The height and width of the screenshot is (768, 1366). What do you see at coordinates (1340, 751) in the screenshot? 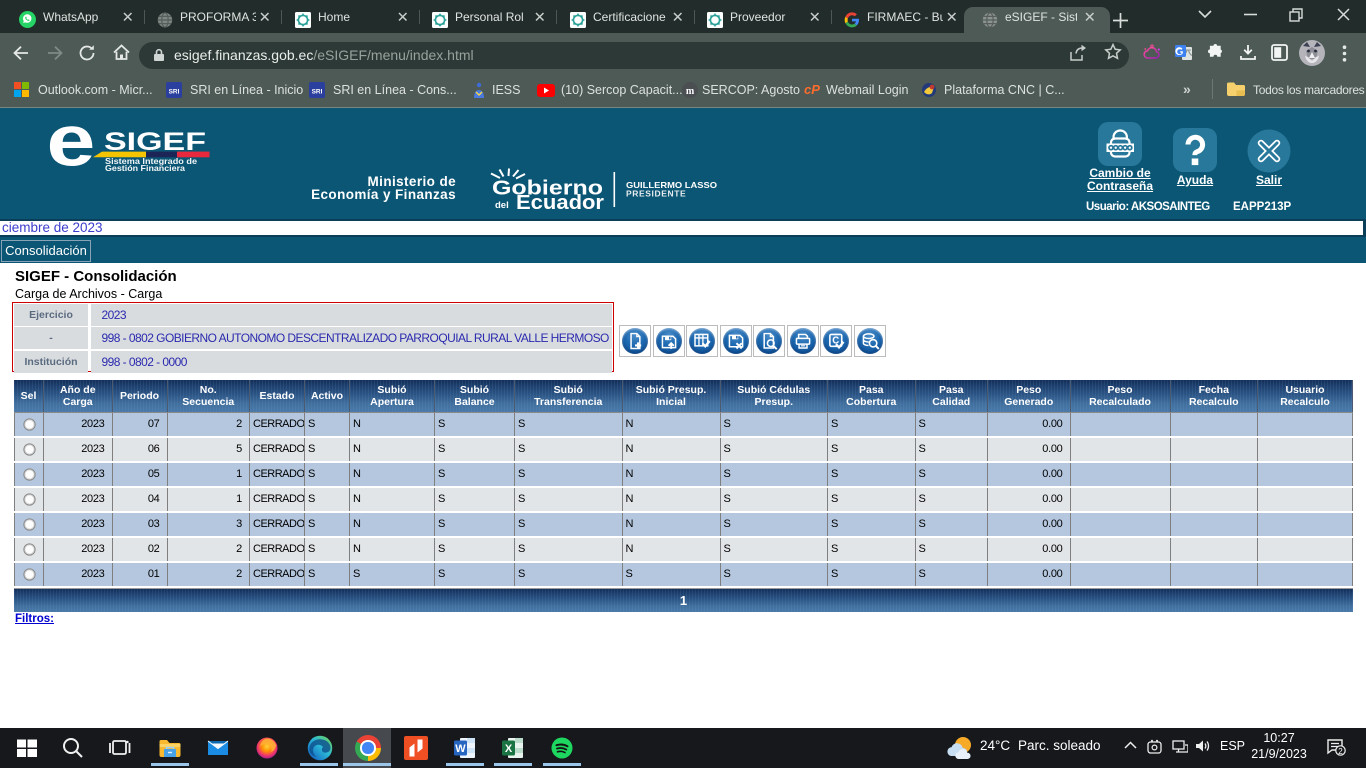
I see `svg-text: 2` at bounding box center [1340, 751].